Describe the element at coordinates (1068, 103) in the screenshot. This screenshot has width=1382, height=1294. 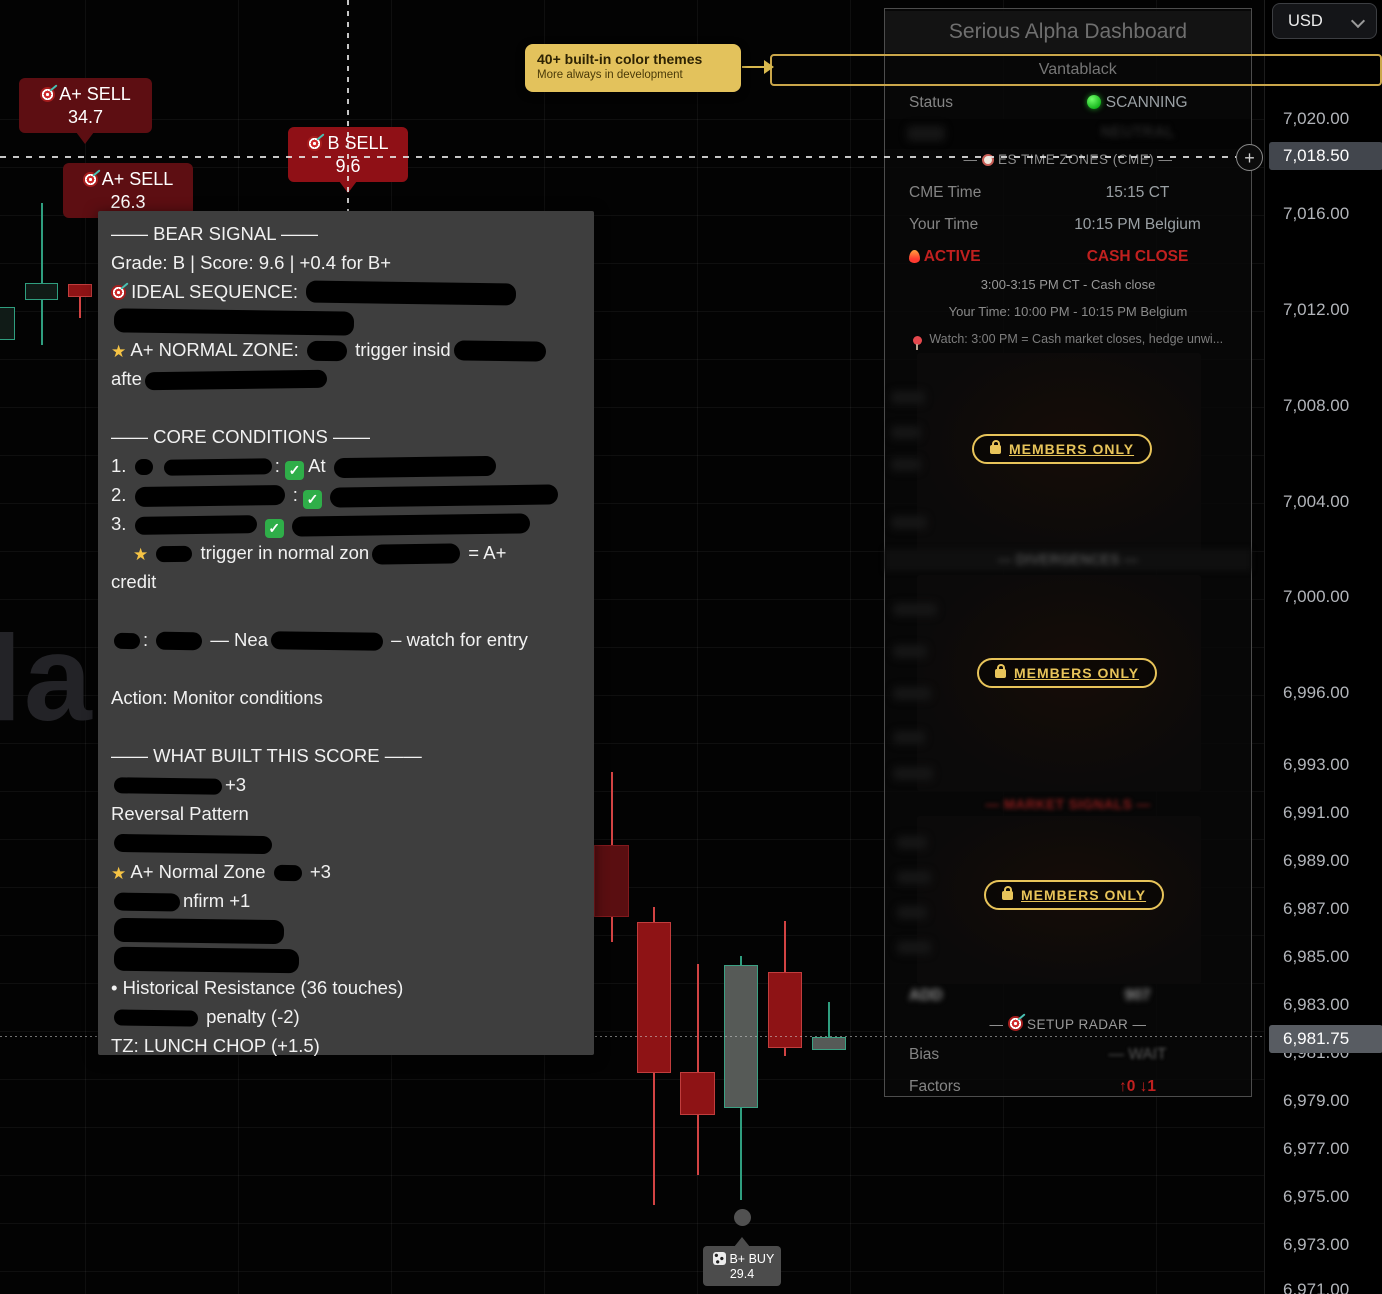
I see `status-row: Status SCANNING` at that location.